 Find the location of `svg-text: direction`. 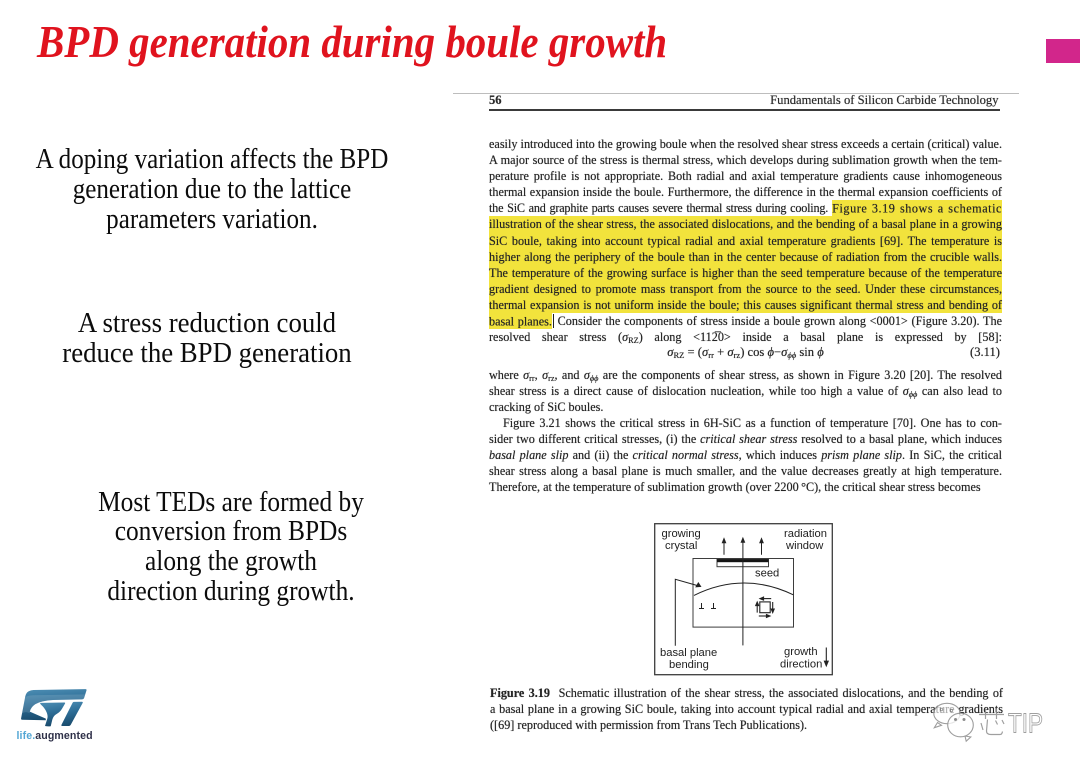

svg-text: direction is located at coordinates (801, 665).